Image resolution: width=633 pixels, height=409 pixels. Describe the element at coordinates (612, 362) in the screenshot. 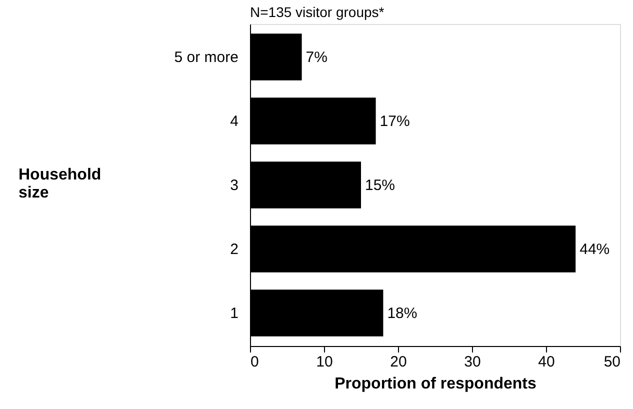

I see `x-tick-label: 50` at that location.